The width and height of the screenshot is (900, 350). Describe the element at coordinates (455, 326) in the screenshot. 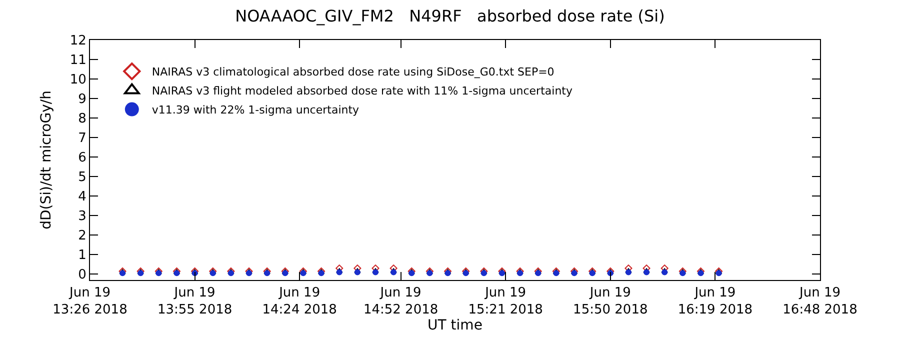

I see `x-axis-title: UT time` at that location.